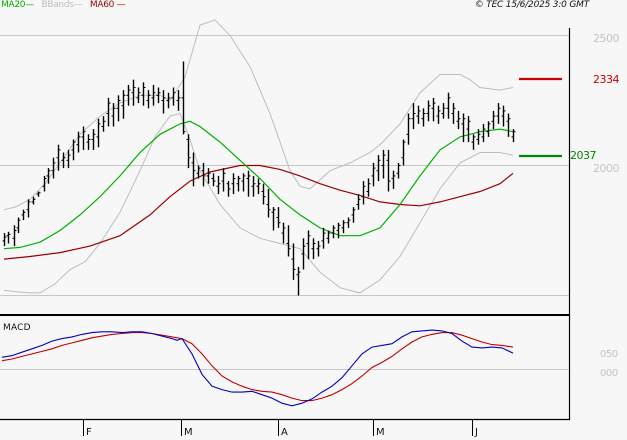 The image size is (627, 440). I want to click on legend-ma60: MA60 —, so click(107, 5).